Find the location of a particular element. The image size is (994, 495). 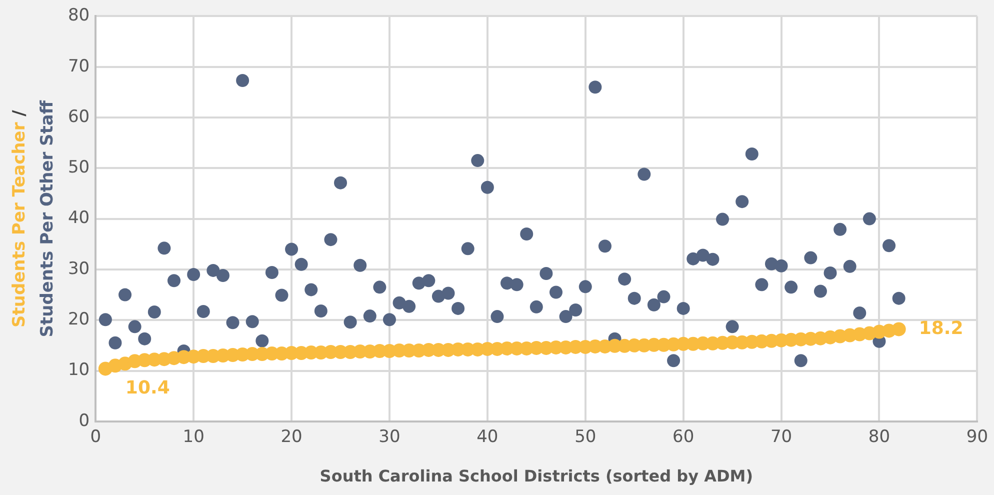

y-tick-label: 10 is located at coordinates (79, 370).